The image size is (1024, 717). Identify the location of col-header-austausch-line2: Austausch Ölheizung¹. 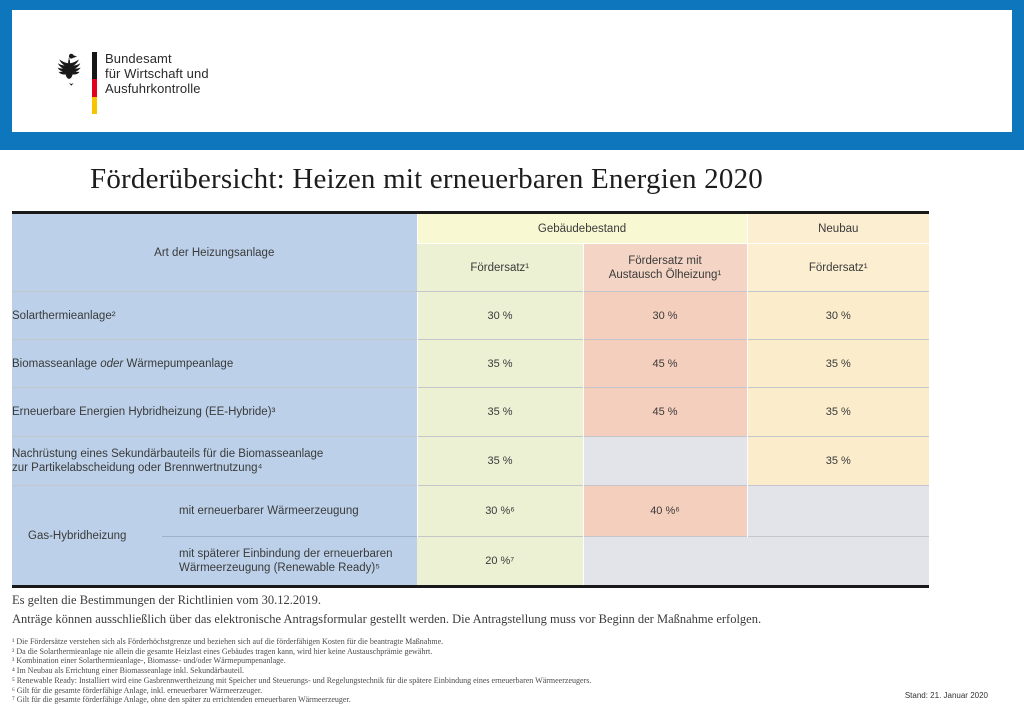
(665, 274).